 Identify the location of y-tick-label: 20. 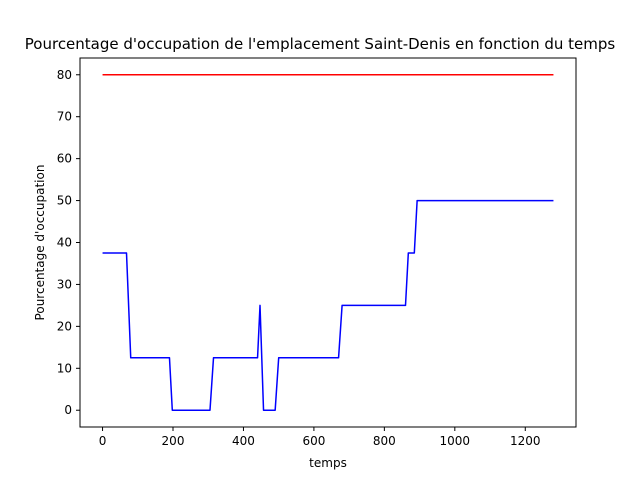
(64, 326).